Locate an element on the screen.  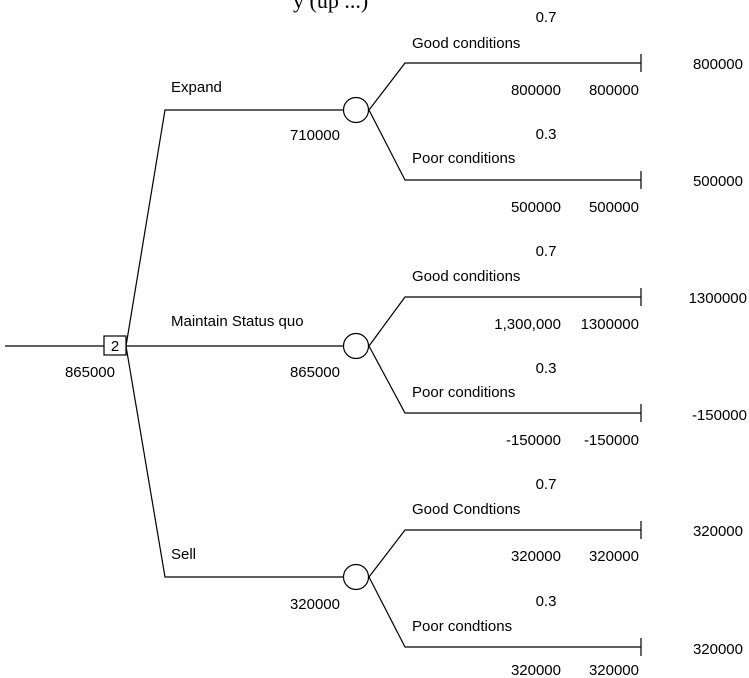
outcome-line-maintain-good is located at coordinates (504, 321).